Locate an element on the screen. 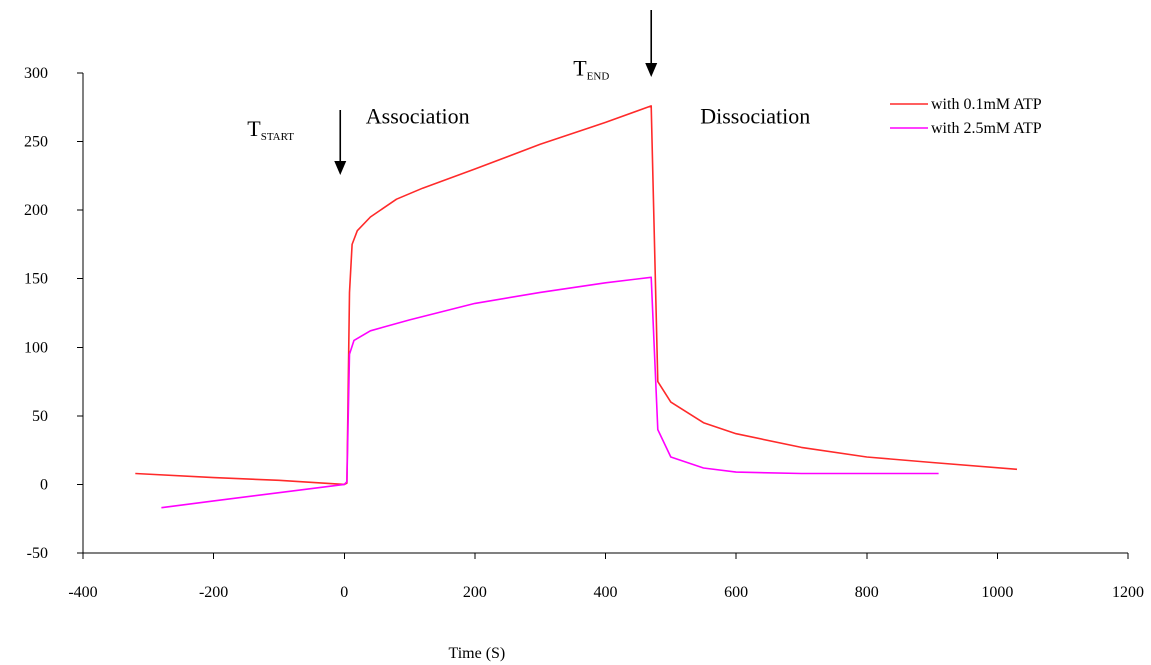 The width and height of the screenshot is (1151, 665). x-tick-label: 1000 is located at coordinates (997, 592).